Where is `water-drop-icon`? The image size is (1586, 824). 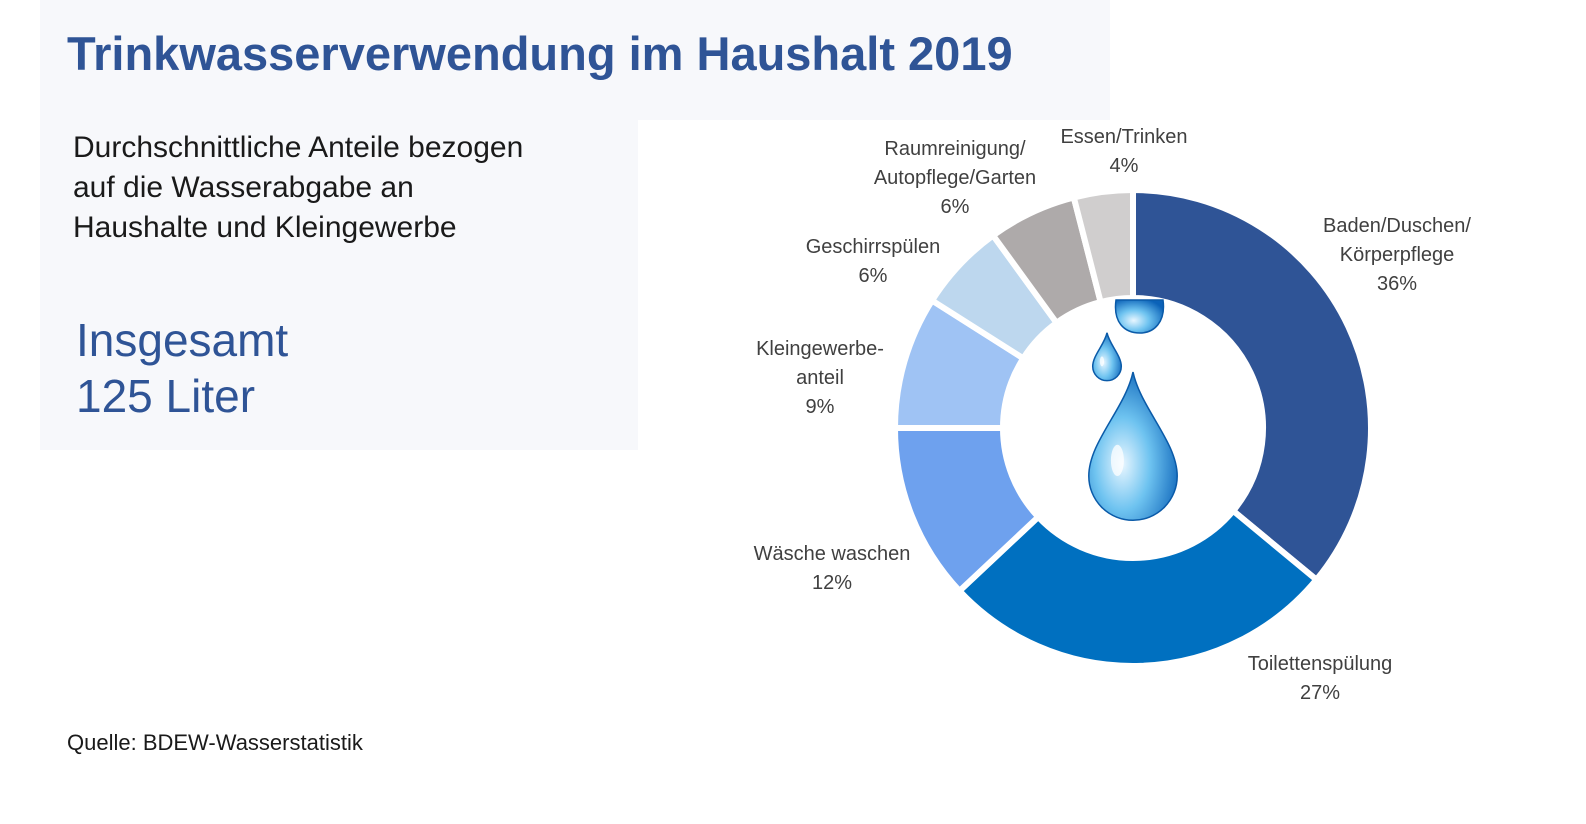 water-drop-icon is located at coordinates (1133, 410).